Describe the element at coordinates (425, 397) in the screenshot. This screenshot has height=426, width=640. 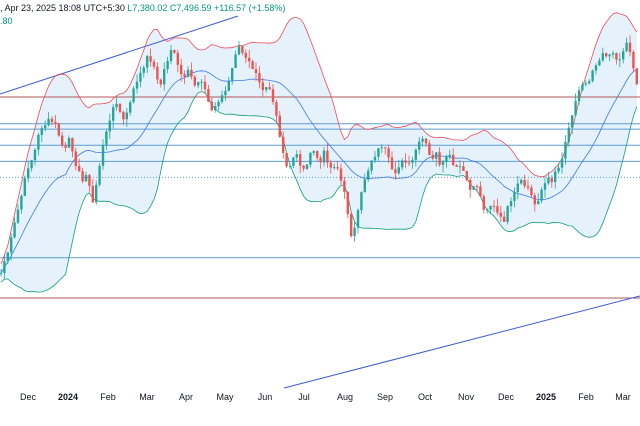
I see `x-tick-label-10: Oct` at that location.